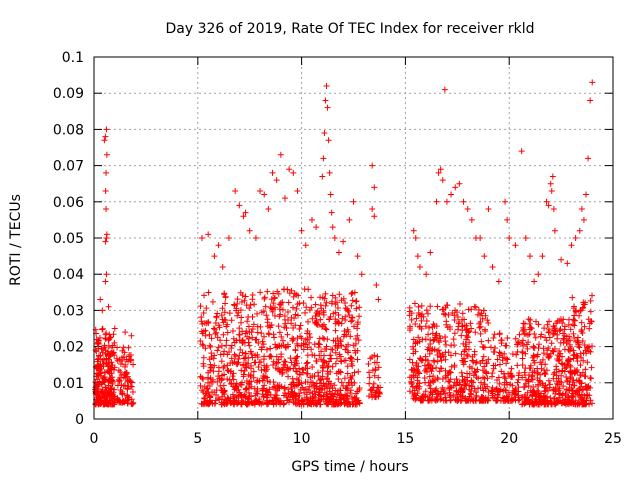 Image resolution: width=640 pixels, height=480 pixels. Describe the element at coordinates (68, 311) in the screenshot. I see `y-tick-label: 0.03` at that location.